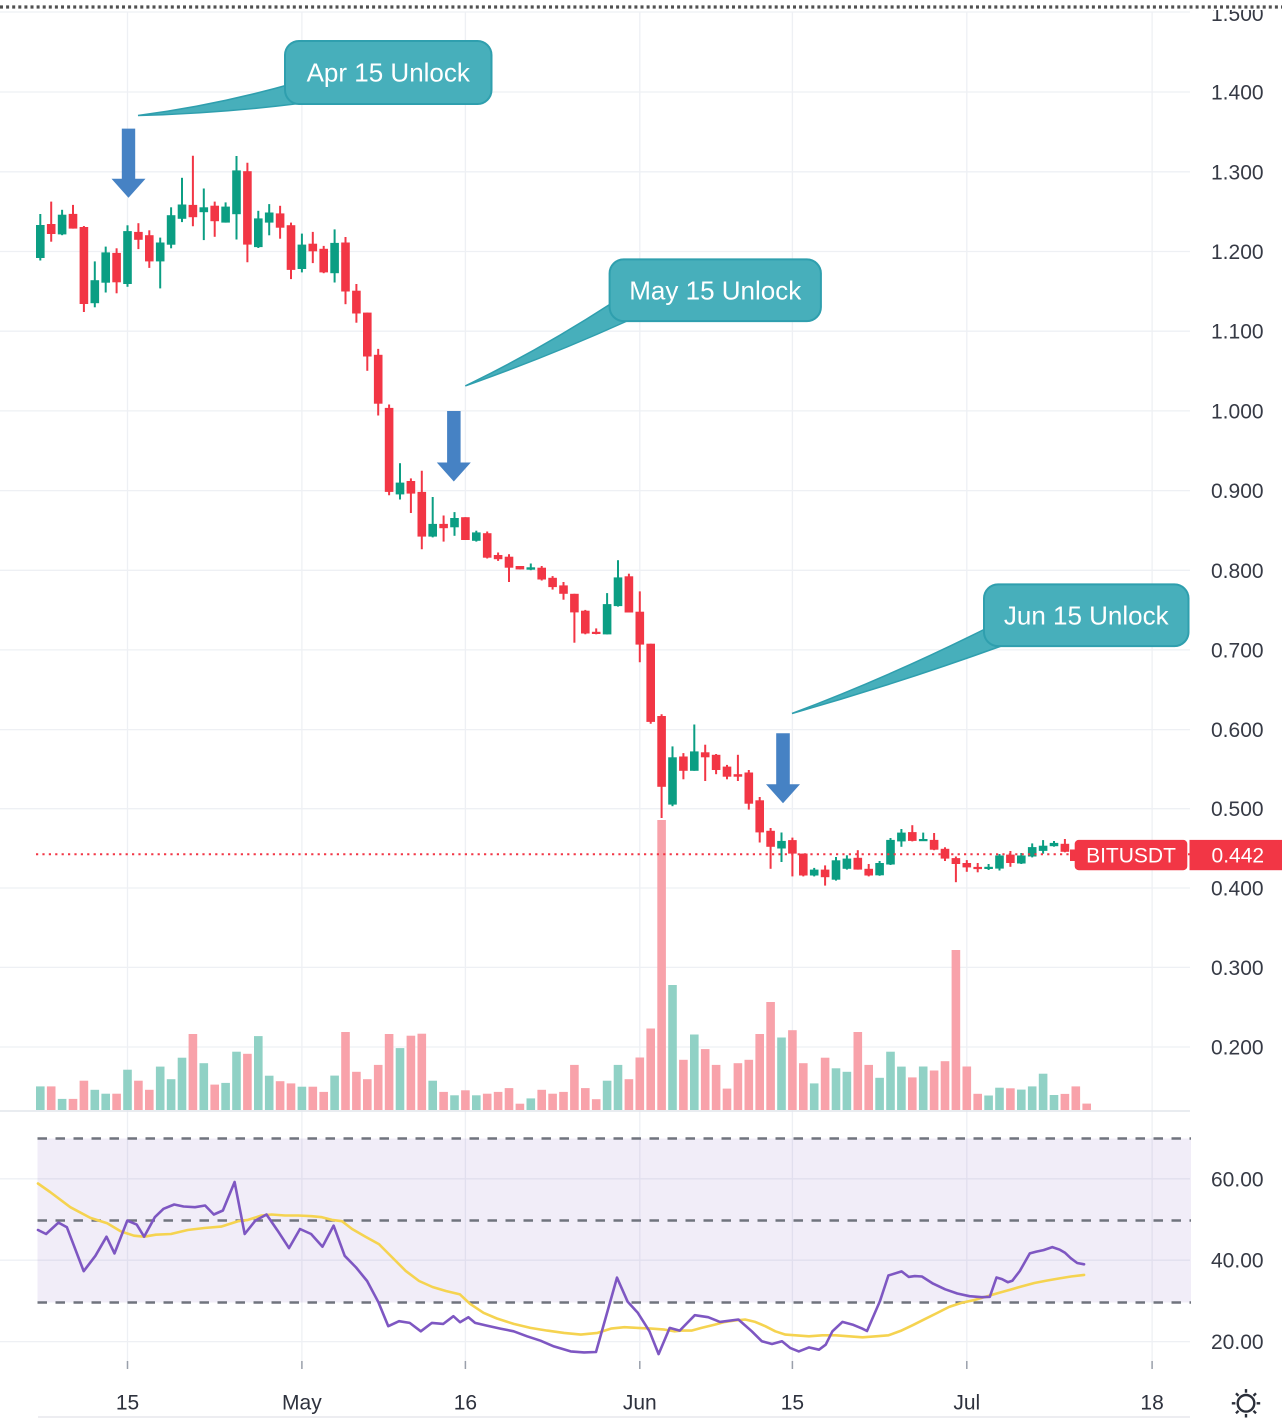  I want to click on svg-text: BITUSDT, so click(1131, 856).